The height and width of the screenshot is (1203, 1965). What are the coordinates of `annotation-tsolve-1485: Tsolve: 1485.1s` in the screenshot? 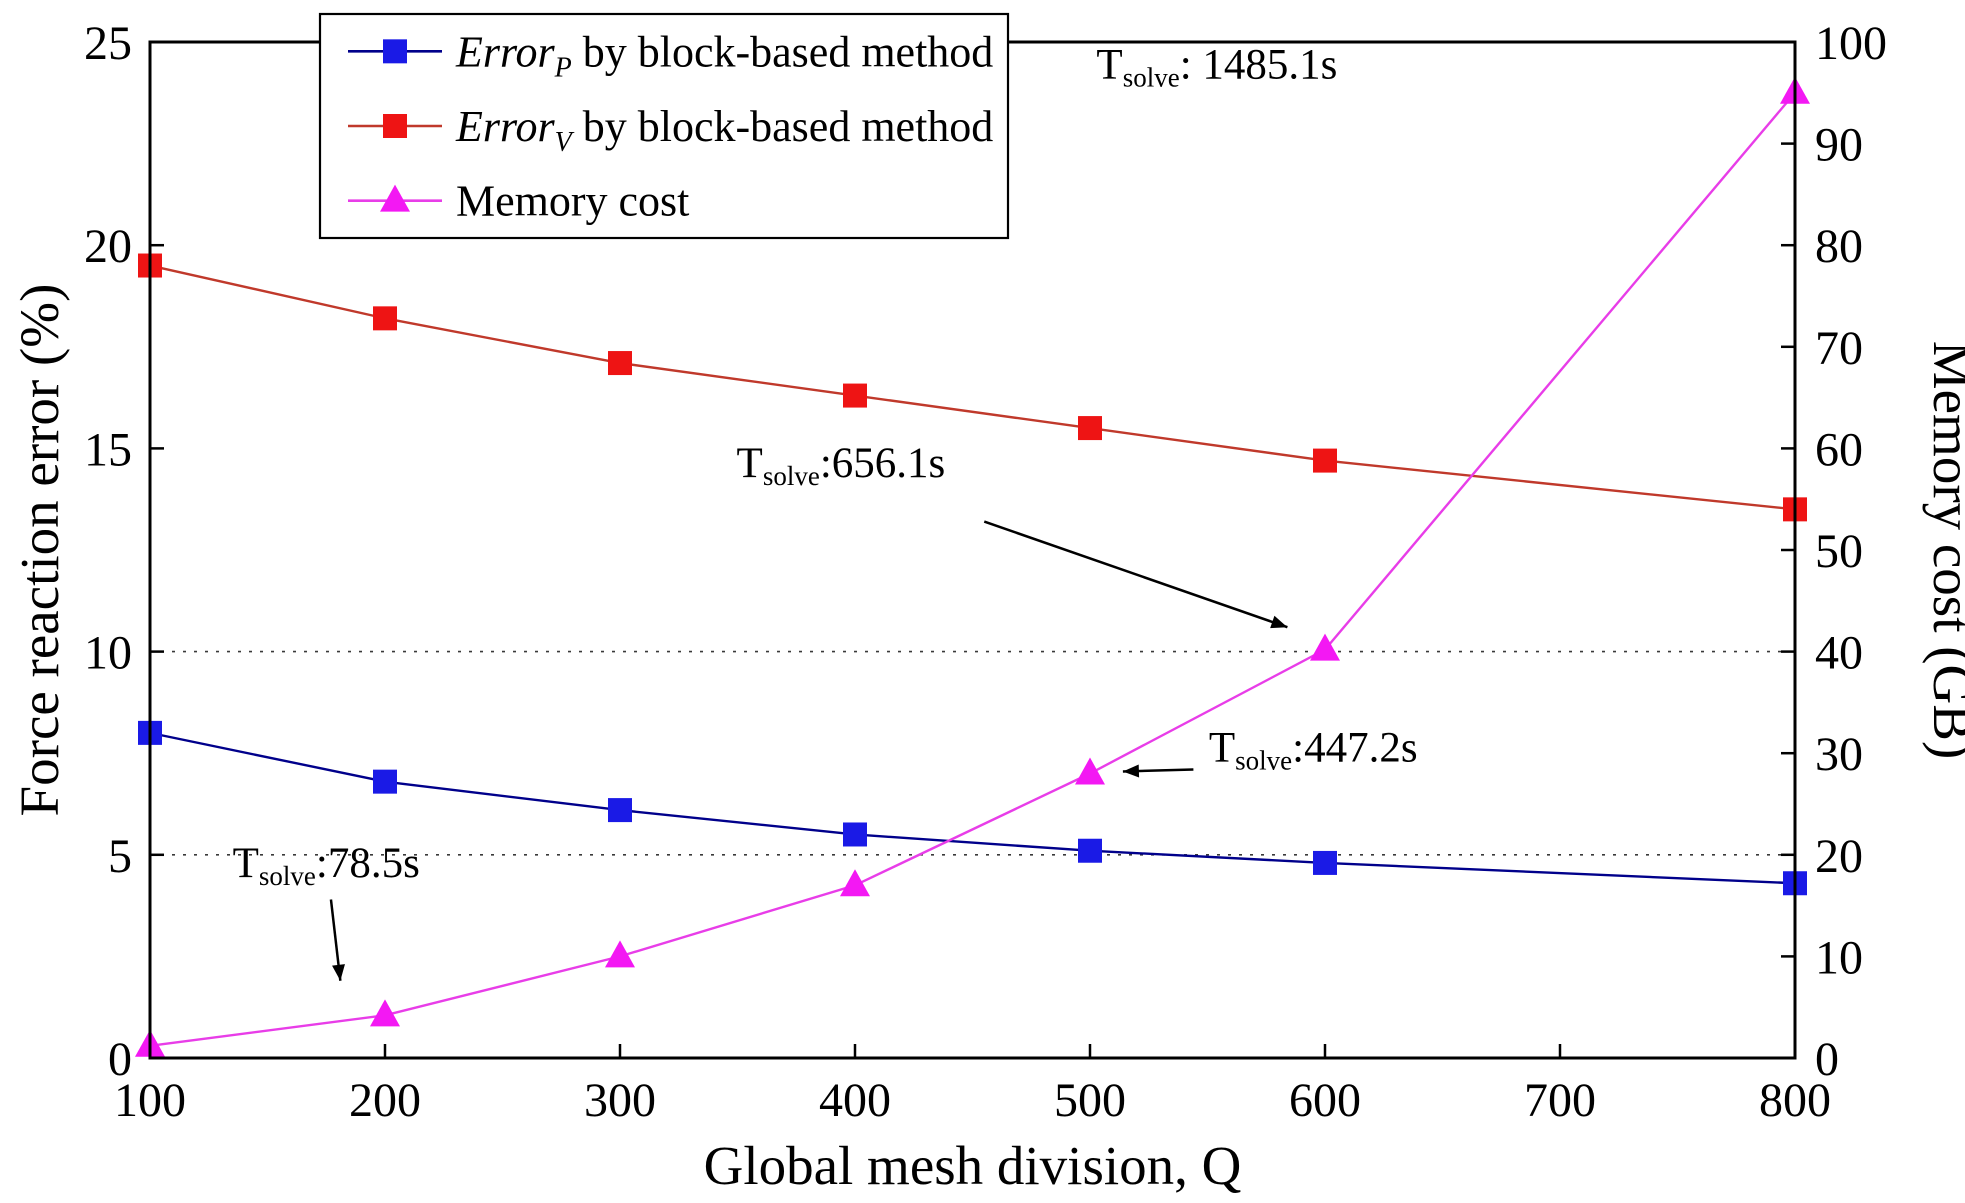 It's located at (1216, 67).